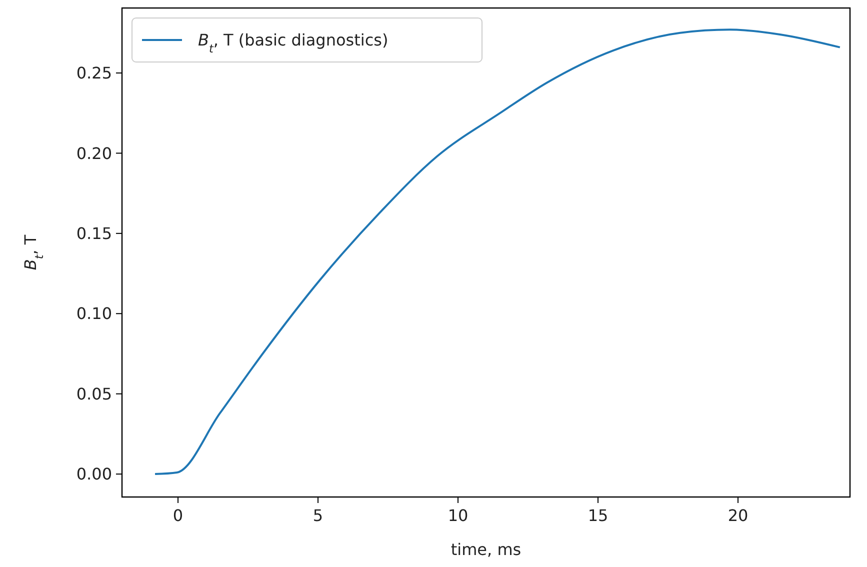 The width and height of the screenshot is (867, 567). What do you see at coordinates (94, 73) in the screenshot?
I see `y-tick-label: 0.25` at bounding box center [94, 73].